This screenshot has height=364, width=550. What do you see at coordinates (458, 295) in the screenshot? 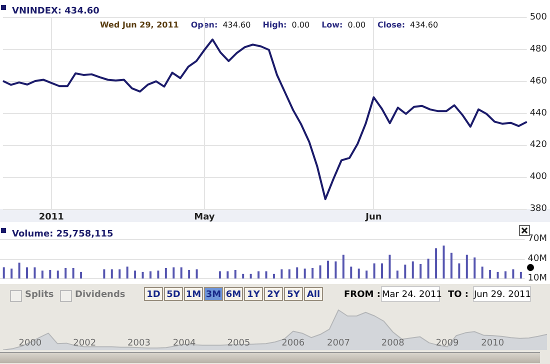
I see `text: TO :` at bounding box center [458, 295].